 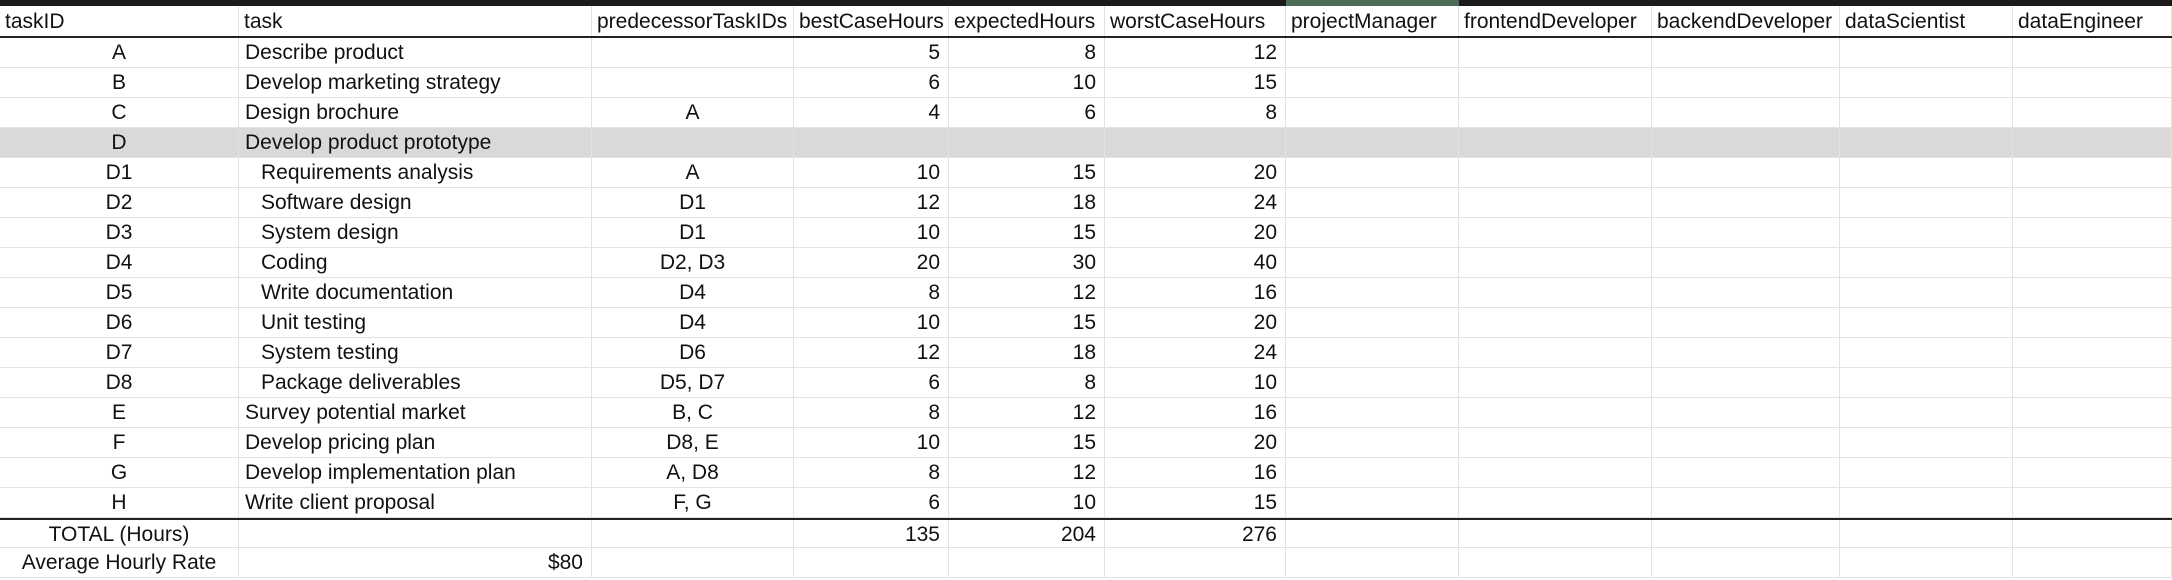 I want to click on task-name-cell: Write client proposal, so click(x=415, y=502).